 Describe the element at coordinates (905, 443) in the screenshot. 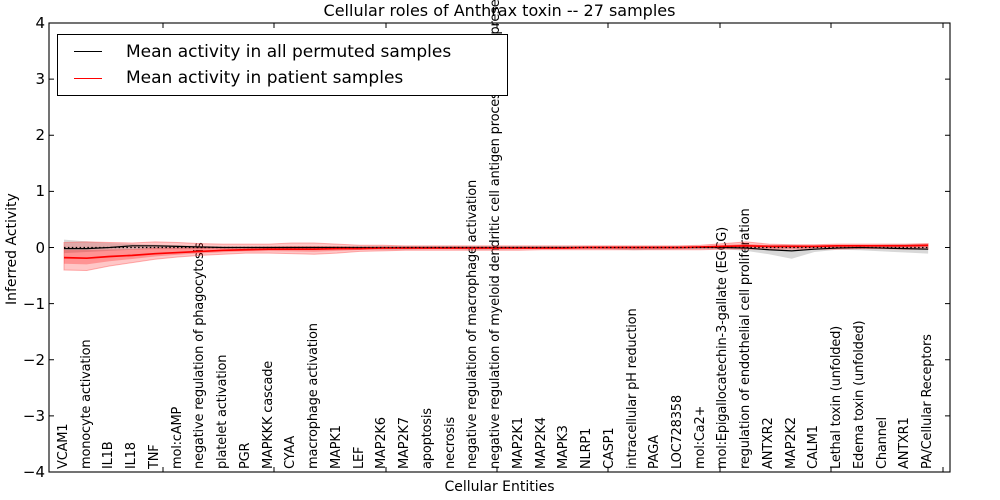

I see `x-tick-label: ANTXR1` at that location.